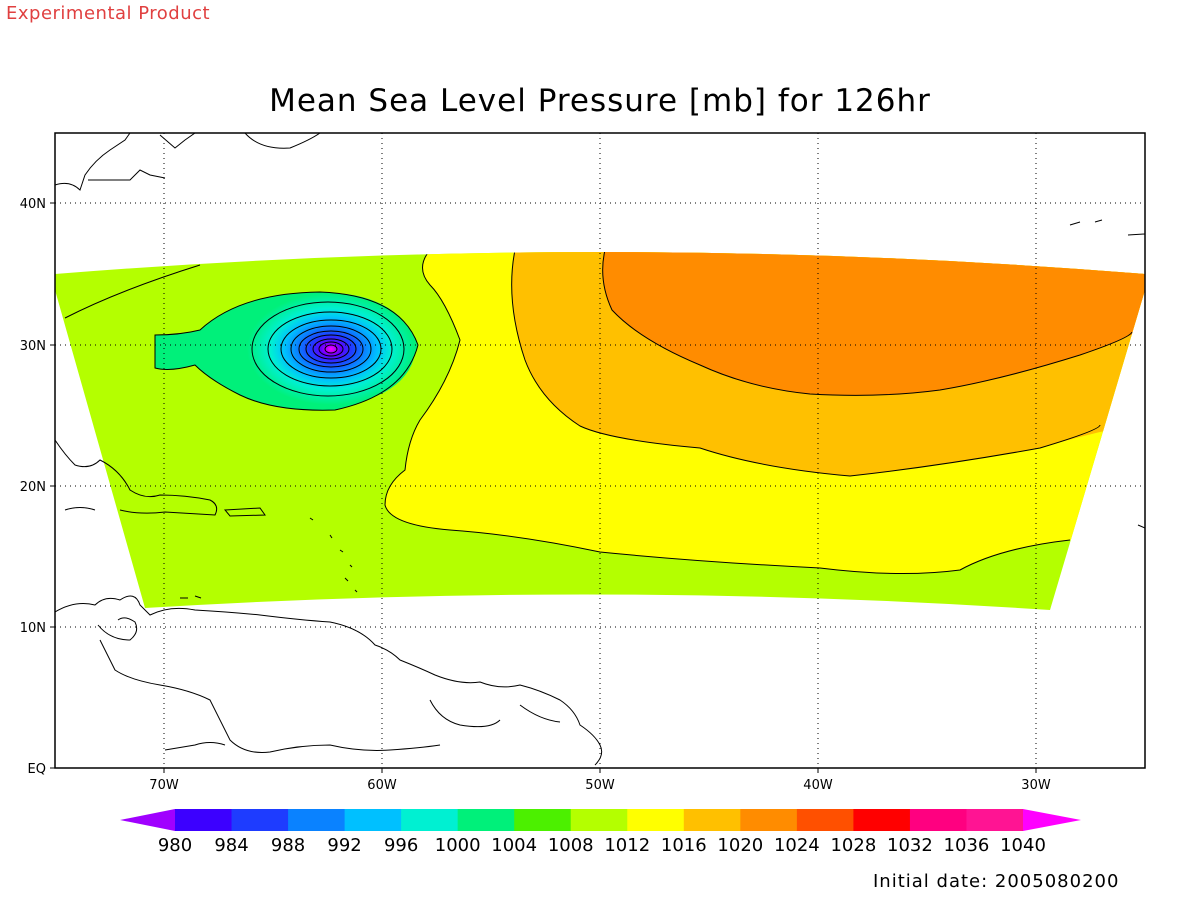 Image resolution: width=1200 pixels, height=900 pixels. I want to click on colorbar-level-label: 1000, so click(458, 845).